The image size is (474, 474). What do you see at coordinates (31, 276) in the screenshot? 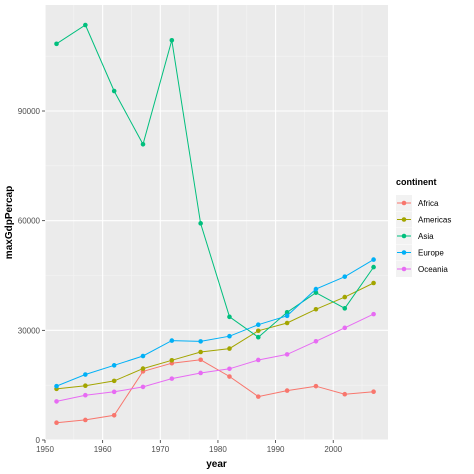
I see `y-axis: 0 30000 60000 90000` at bounding box center [31, 276].